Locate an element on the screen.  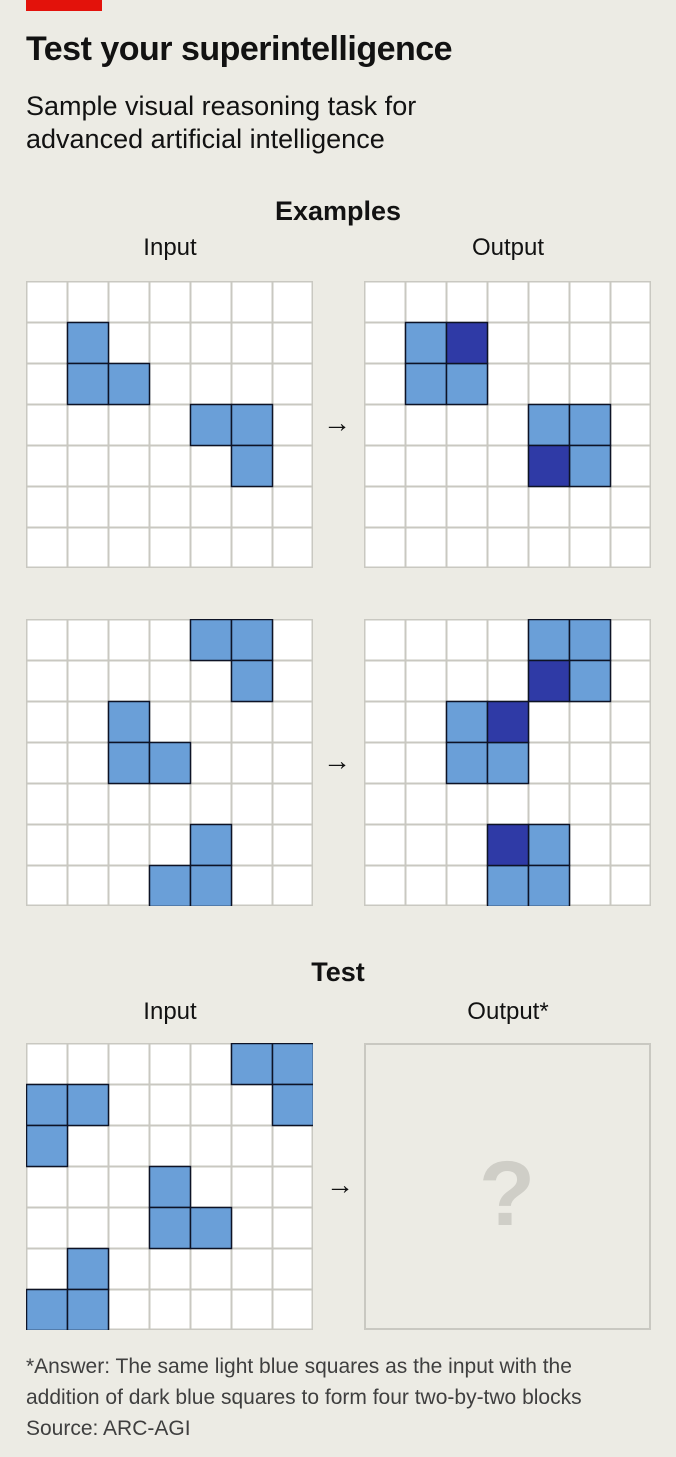
example-2-output-grid is located at coordinates (507, 762).